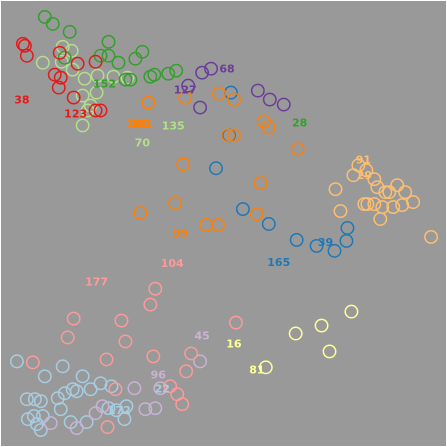 The image size is (447, 447). Describe the element at coordinates (325, 242) in the screenshot. I see `data-label-s4-1: 39` at that location.